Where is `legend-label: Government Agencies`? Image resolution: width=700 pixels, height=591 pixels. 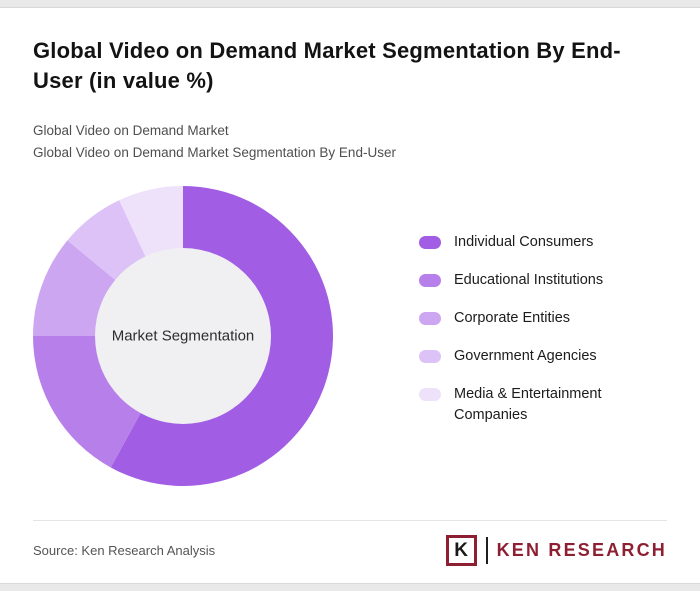
legend-label: Government Agencies is located at coordinates (525, 356).